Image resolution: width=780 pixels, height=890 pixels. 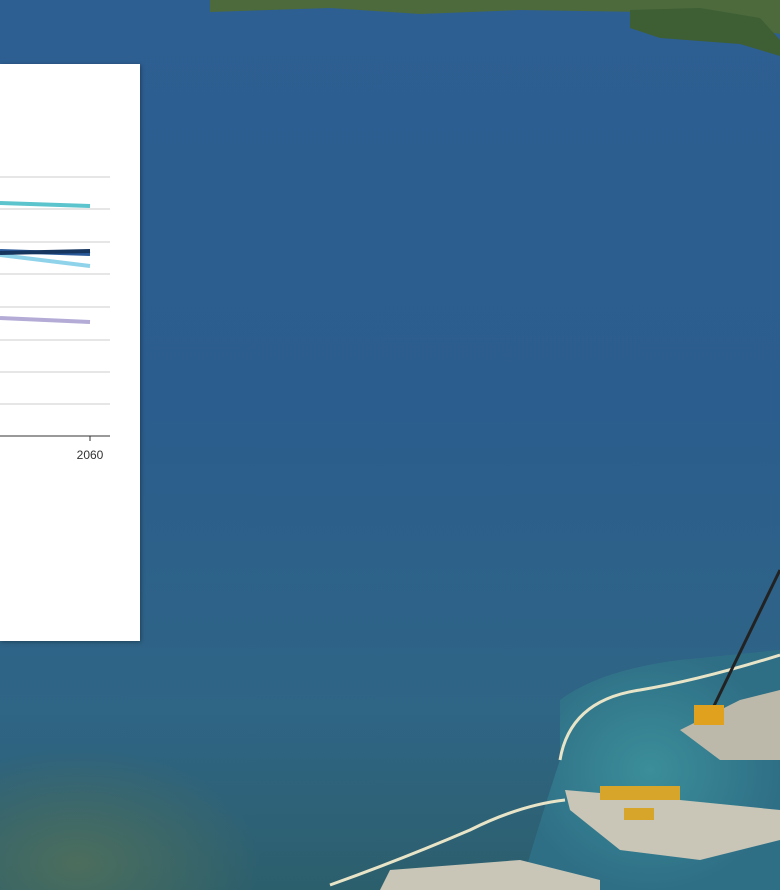 I want to click on tree-line, so click(x=705, y=32).